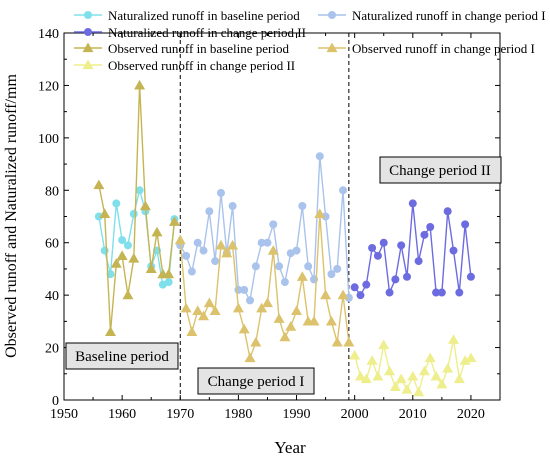 The image size is (550, 461). I want to click on x-tick-label: 1950, so click(64, 414).